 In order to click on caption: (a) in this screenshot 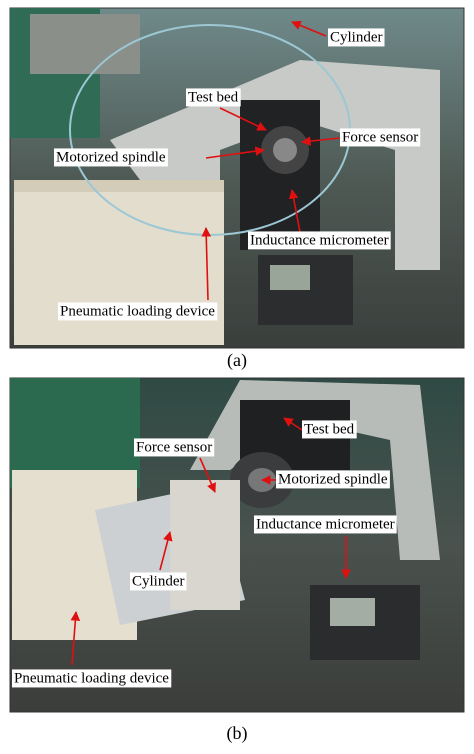, I will do `click(237, 360)`.